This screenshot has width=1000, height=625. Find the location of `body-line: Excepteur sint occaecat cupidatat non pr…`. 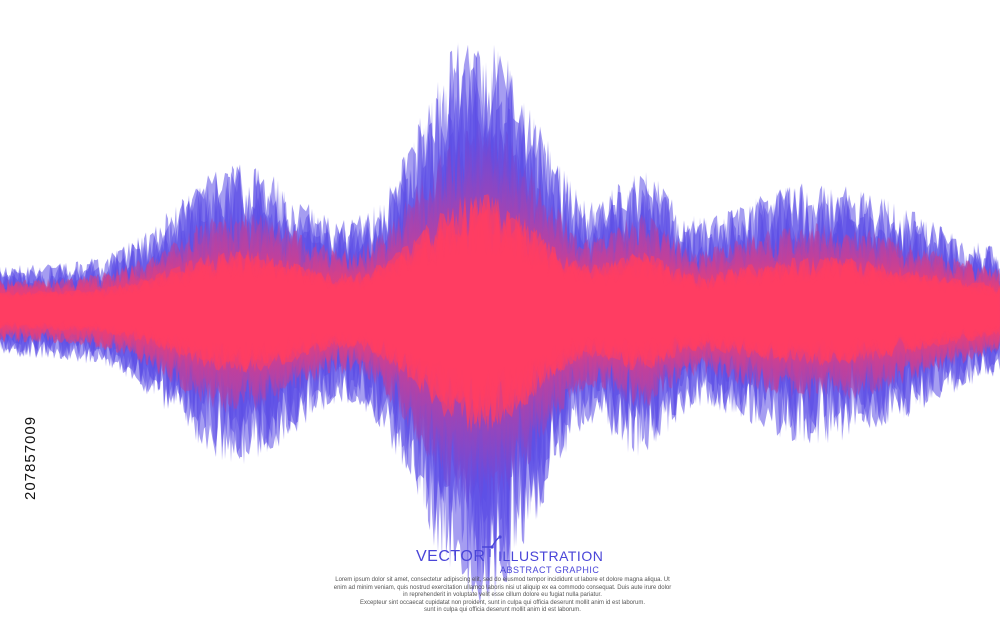

body-line: Excepteur sint occaecat cupidatat non pr… is located at coordinates (502, 602).